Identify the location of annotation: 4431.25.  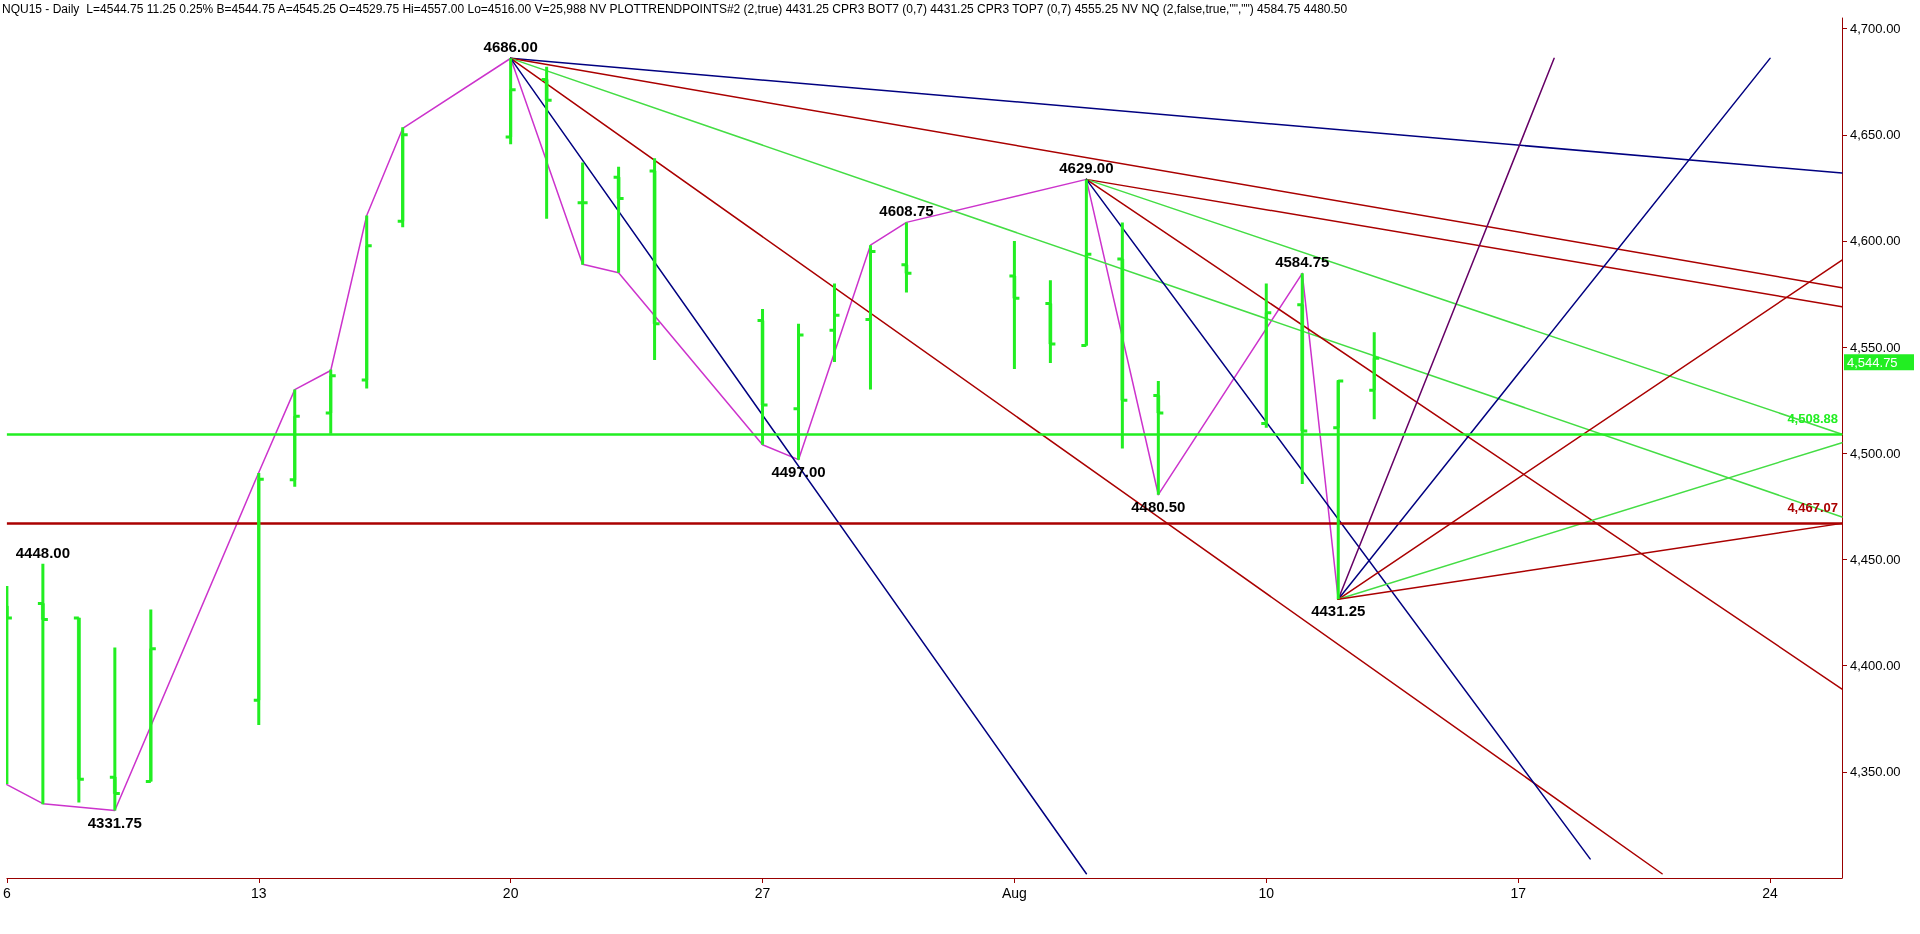
(1338, 611).